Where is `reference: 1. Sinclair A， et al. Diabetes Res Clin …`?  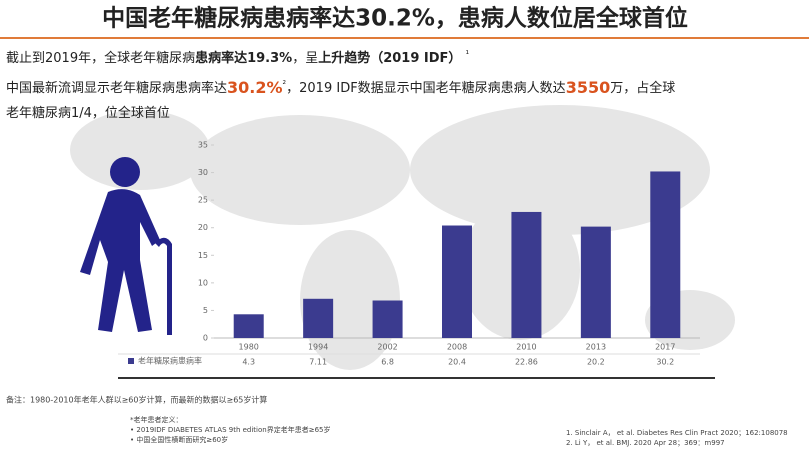 reference: 1. Sinclair A， et al. Diabetes Res Clin … is located at coordinates (677, 433).